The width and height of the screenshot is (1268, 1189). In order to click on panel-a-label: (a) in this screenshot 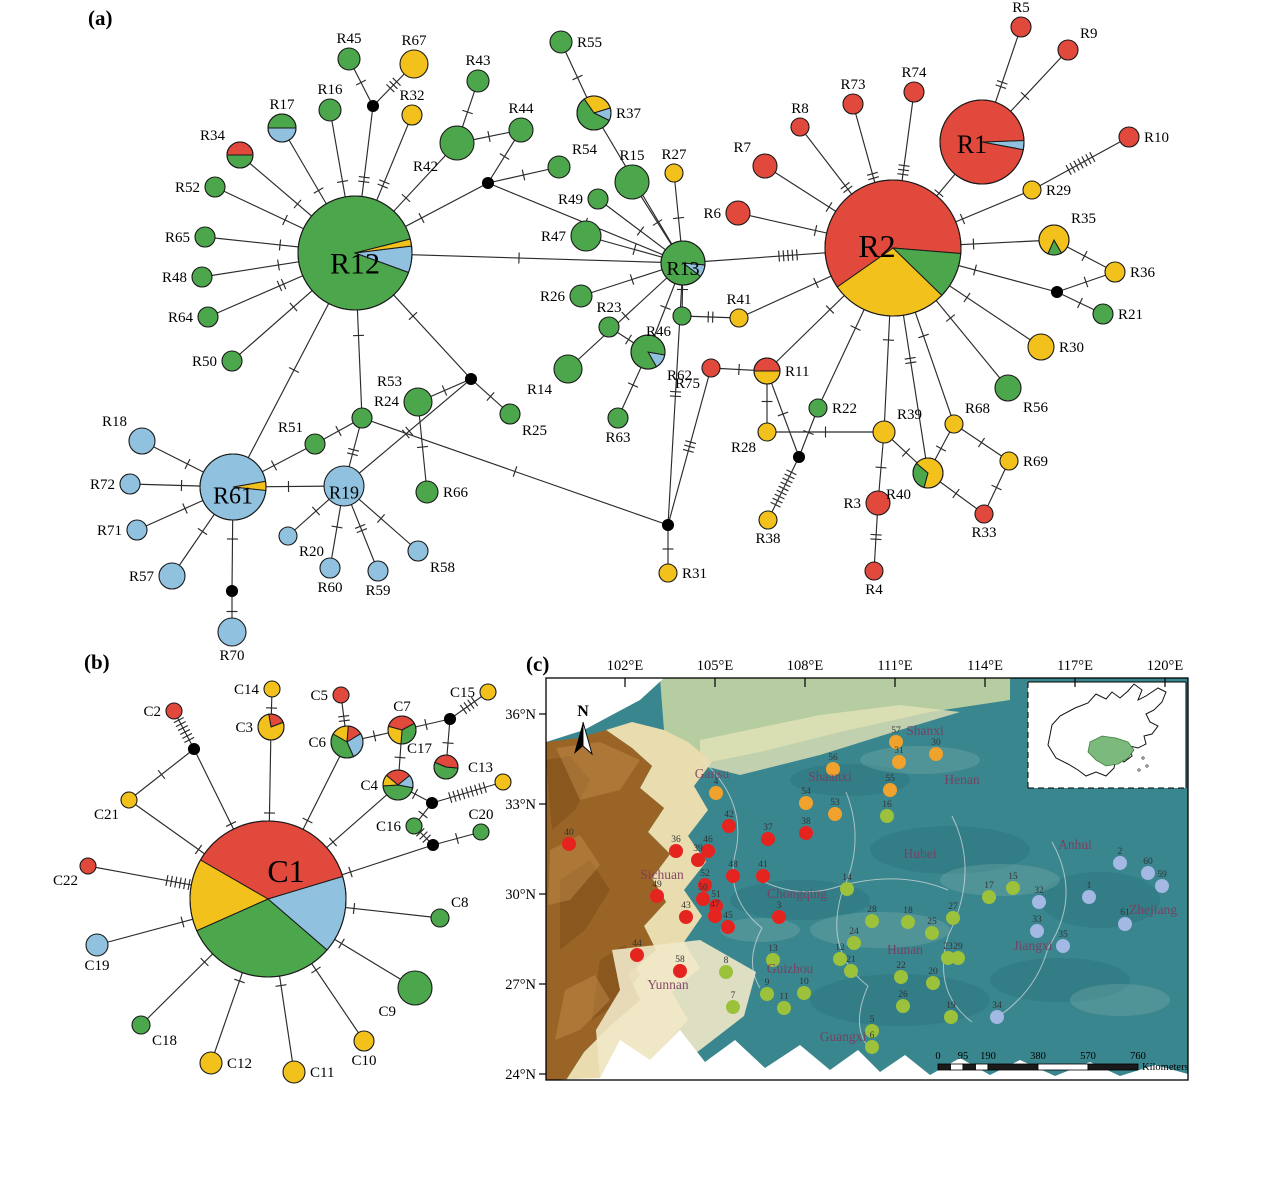, I will do `click(100, 18)`.